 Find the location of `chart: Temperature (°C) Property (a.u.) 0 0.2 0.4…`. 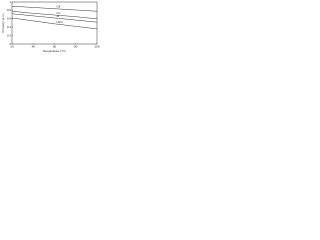

chart: Temperature (°C) Property (a.u.) 0 0.2 0.4… is located at coordinates (50, 26).